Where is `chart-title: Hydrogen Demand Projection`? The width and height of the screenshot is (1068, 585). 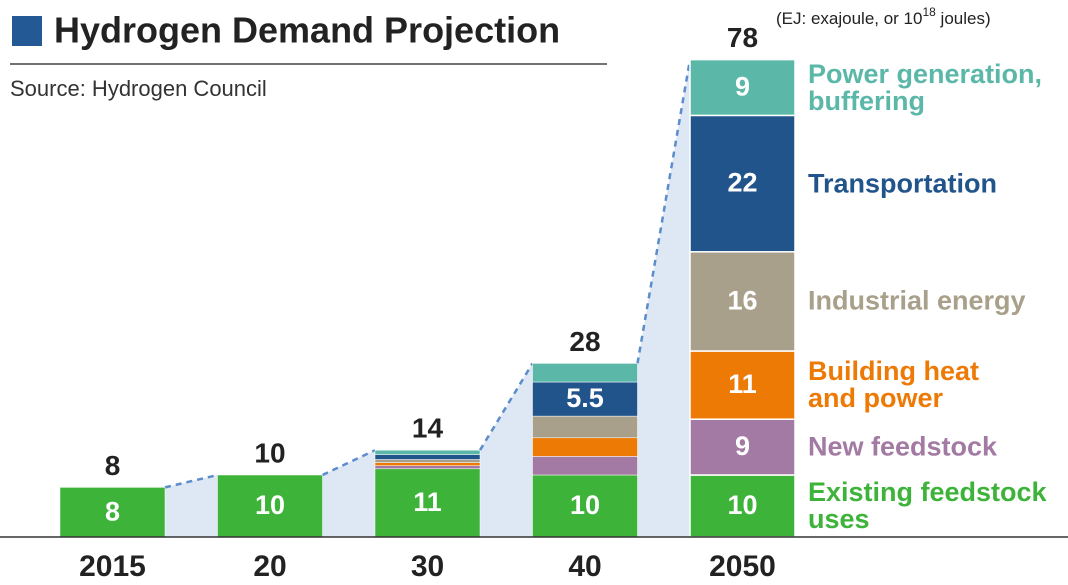
chart-title: Hydrogen Demand Projection is located at coordinates (307, 30).